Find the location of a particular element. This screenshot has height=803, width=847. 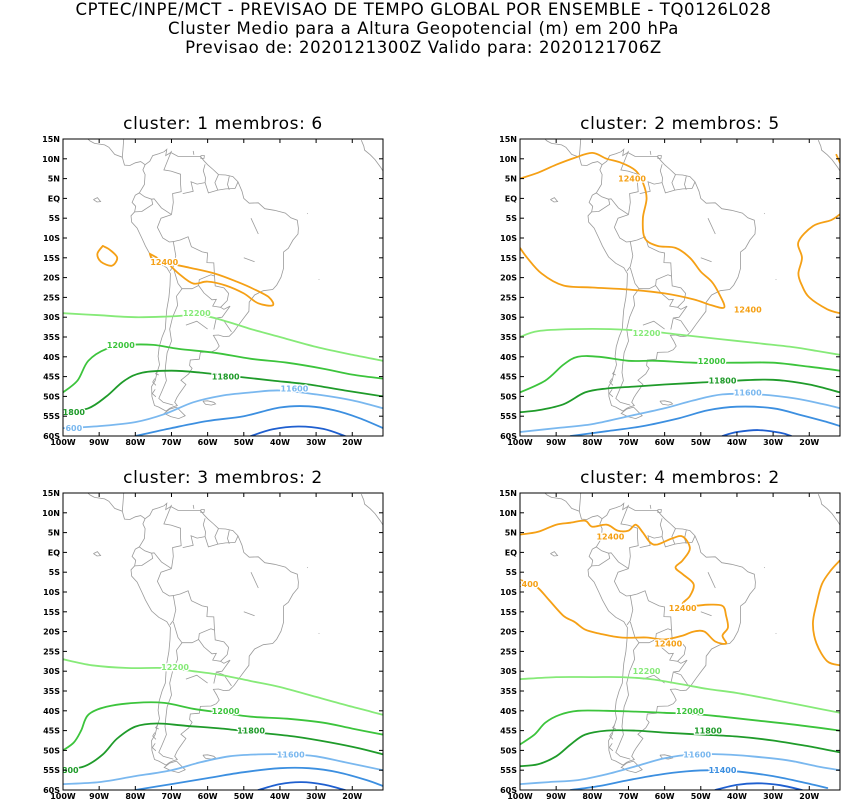

lat-label: 5S is located at coordinates (55, 572).